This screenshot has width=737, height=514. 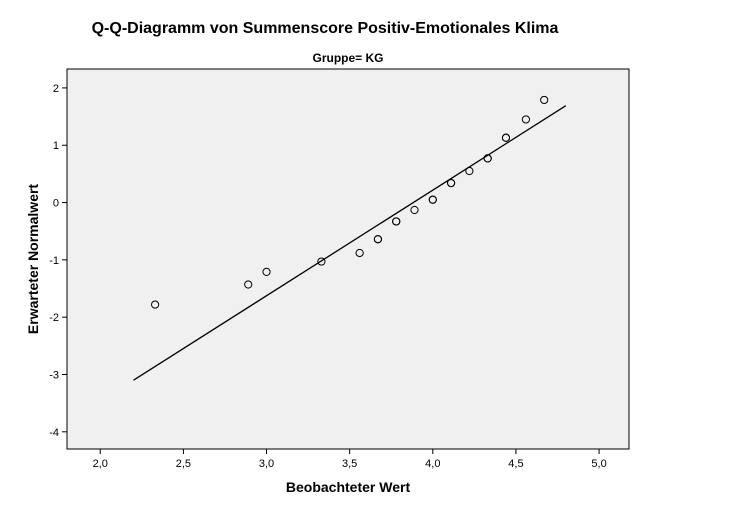 I want to click on x-tick-label: 4,0, so click(x=432, y=464).